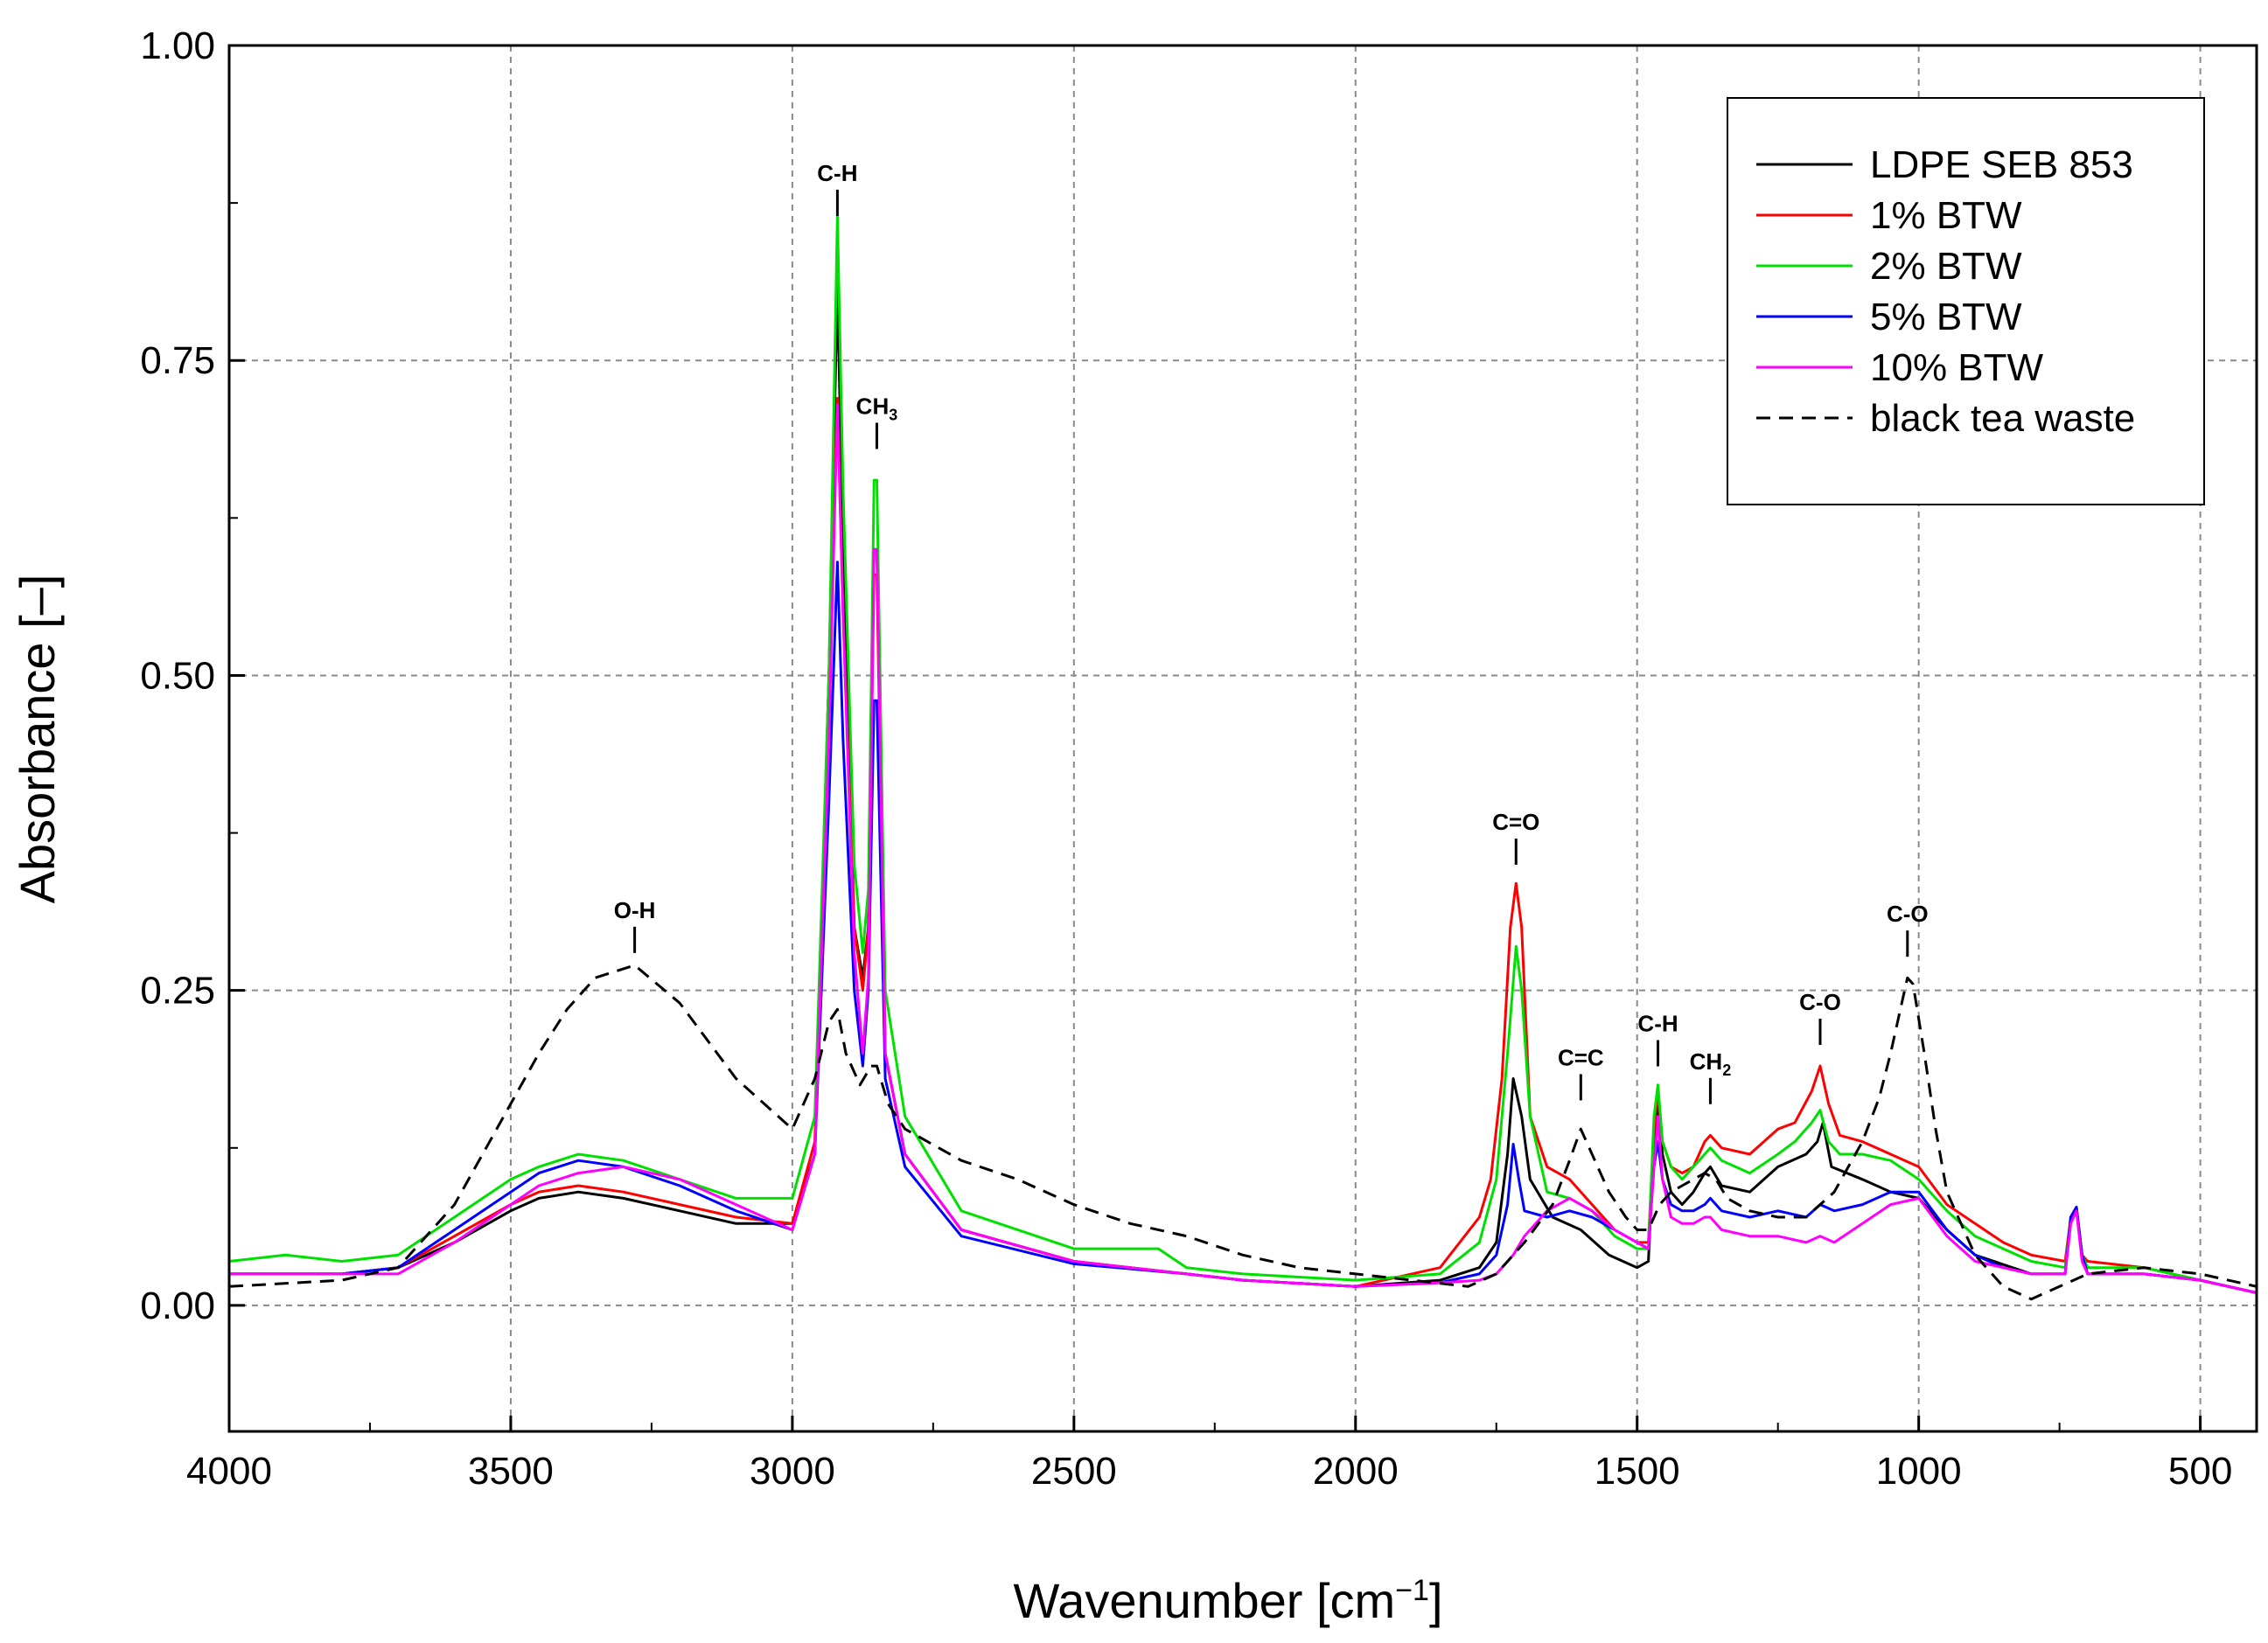 The width and height of the screenshot is (2268, 1643). I want to click on x-tick-label: 3000, so click(792, 1471).